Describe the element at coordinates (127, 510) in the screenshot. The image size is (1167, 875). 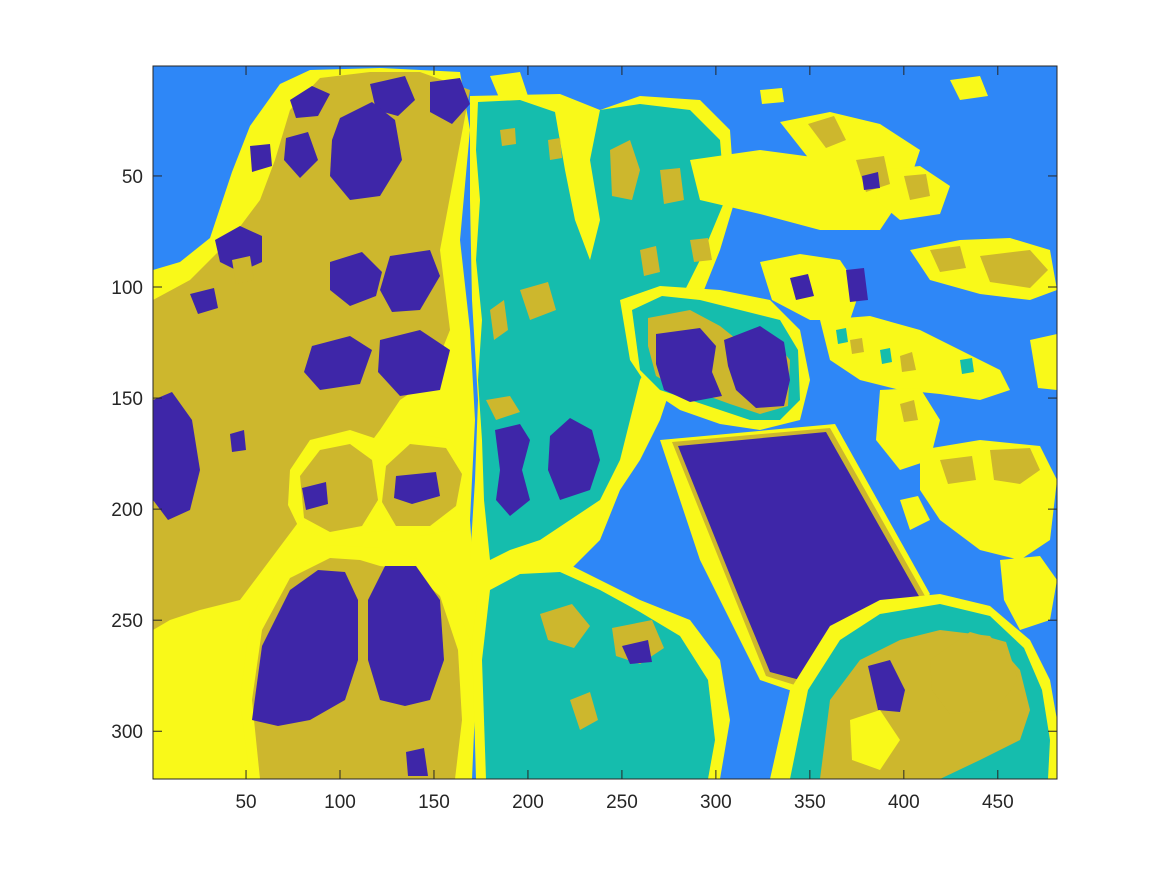
I see `y-tick-label: 200` at that location.